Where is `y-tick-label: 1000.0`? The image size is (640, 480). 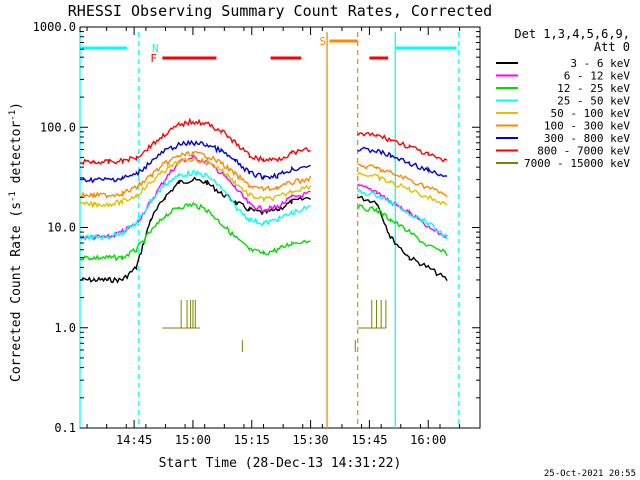
y-tick-label: 1000.0 is located at coordinates (54, 27).